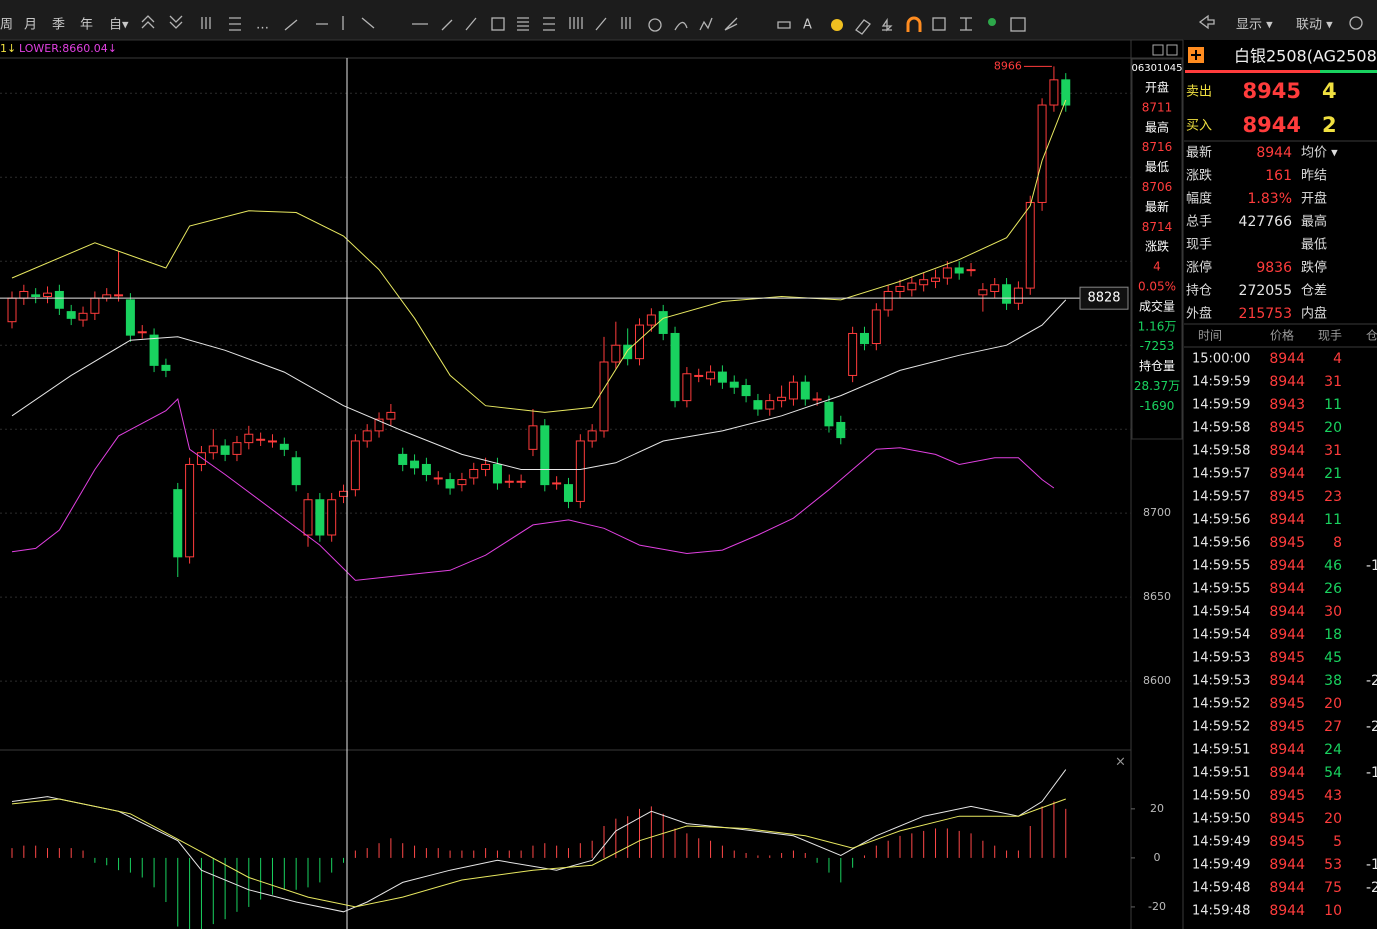 This screenshot has height=929, width=1377. What do you see at coordinates (1199, 92) in the screenshot?
I see `sell-label: 卖出` at bounding box center [1199, 92].